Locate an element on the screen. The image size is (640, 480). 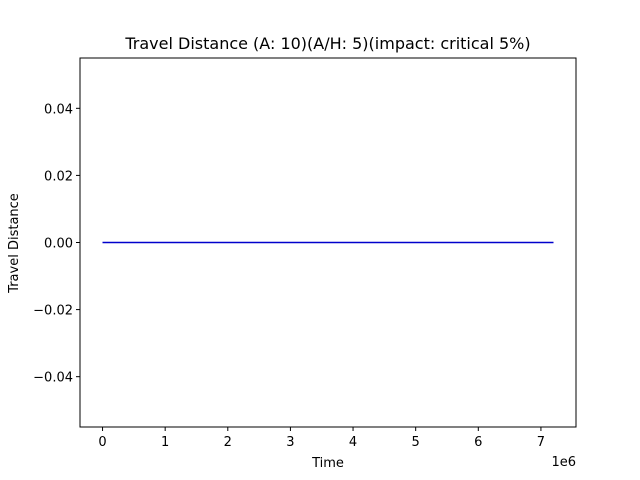
x-tick-label: 2 is located at coordinates (228, 442).